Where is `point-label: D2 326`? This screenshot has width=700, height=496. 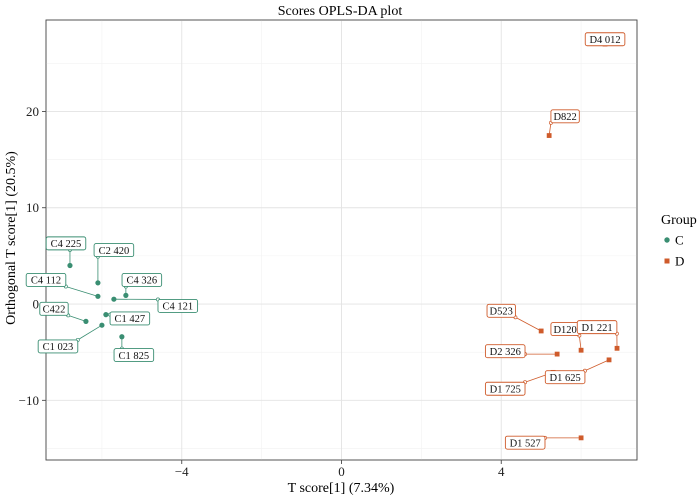
point-label: D2 326 is located at coordinates (505, 352).